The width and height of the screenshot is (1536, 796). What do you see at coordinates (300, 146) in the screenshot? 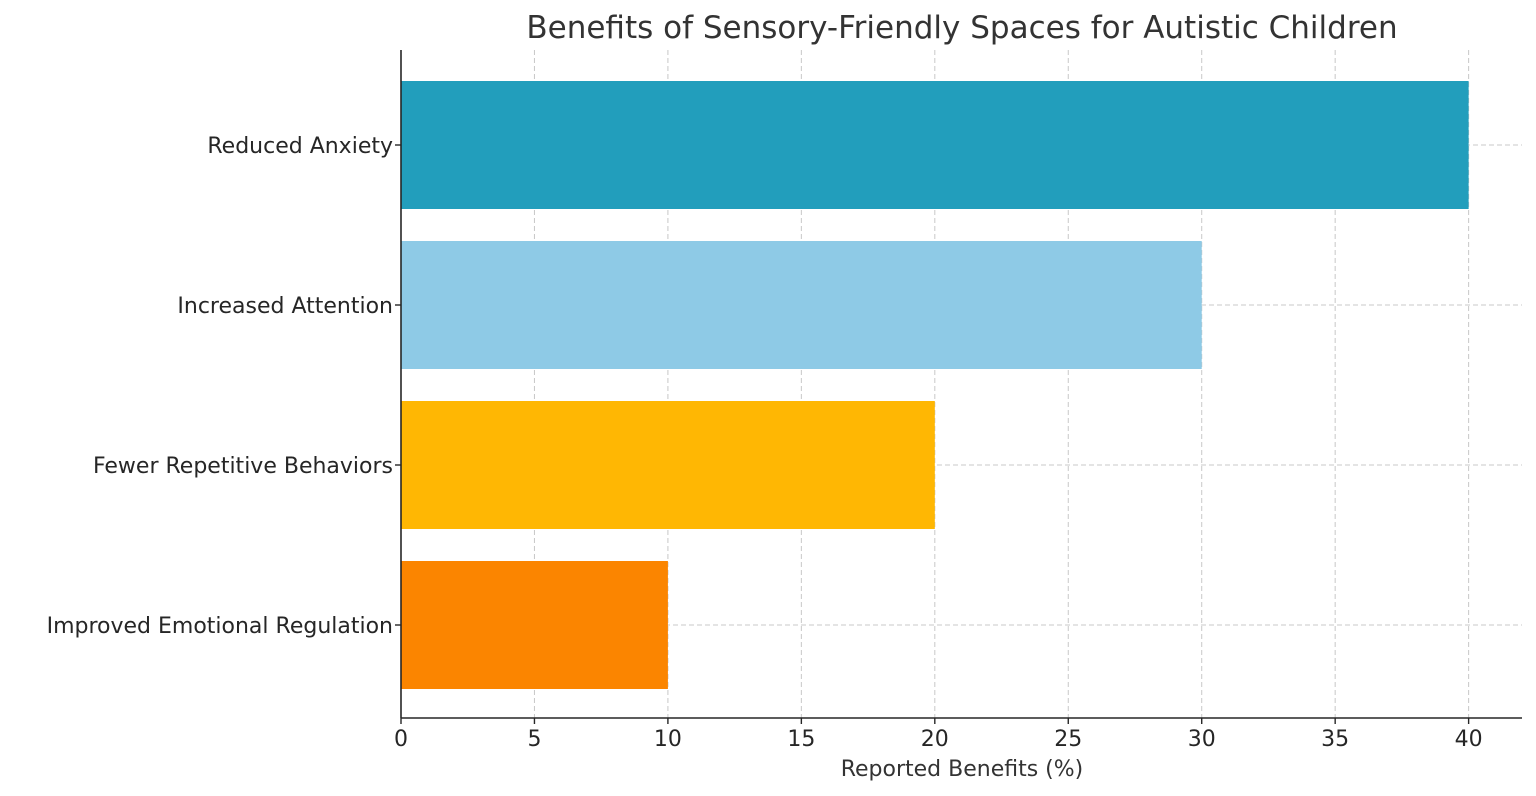
I see `category-label: Reduced Anxiety` at bounding box center [300, 146].